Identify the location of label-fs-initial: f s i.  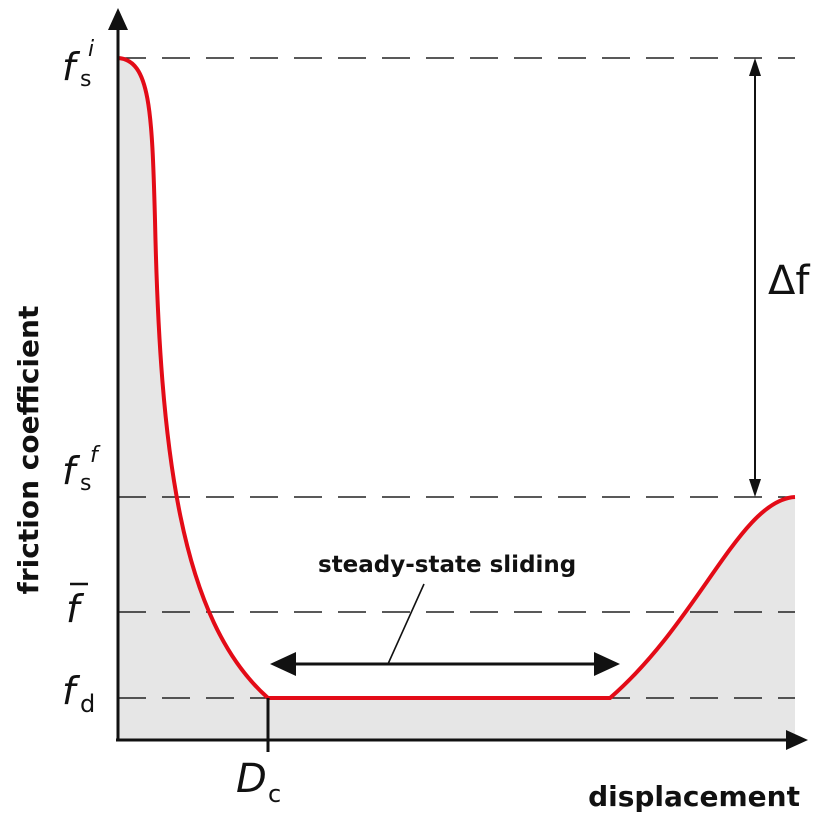
(78, 64).